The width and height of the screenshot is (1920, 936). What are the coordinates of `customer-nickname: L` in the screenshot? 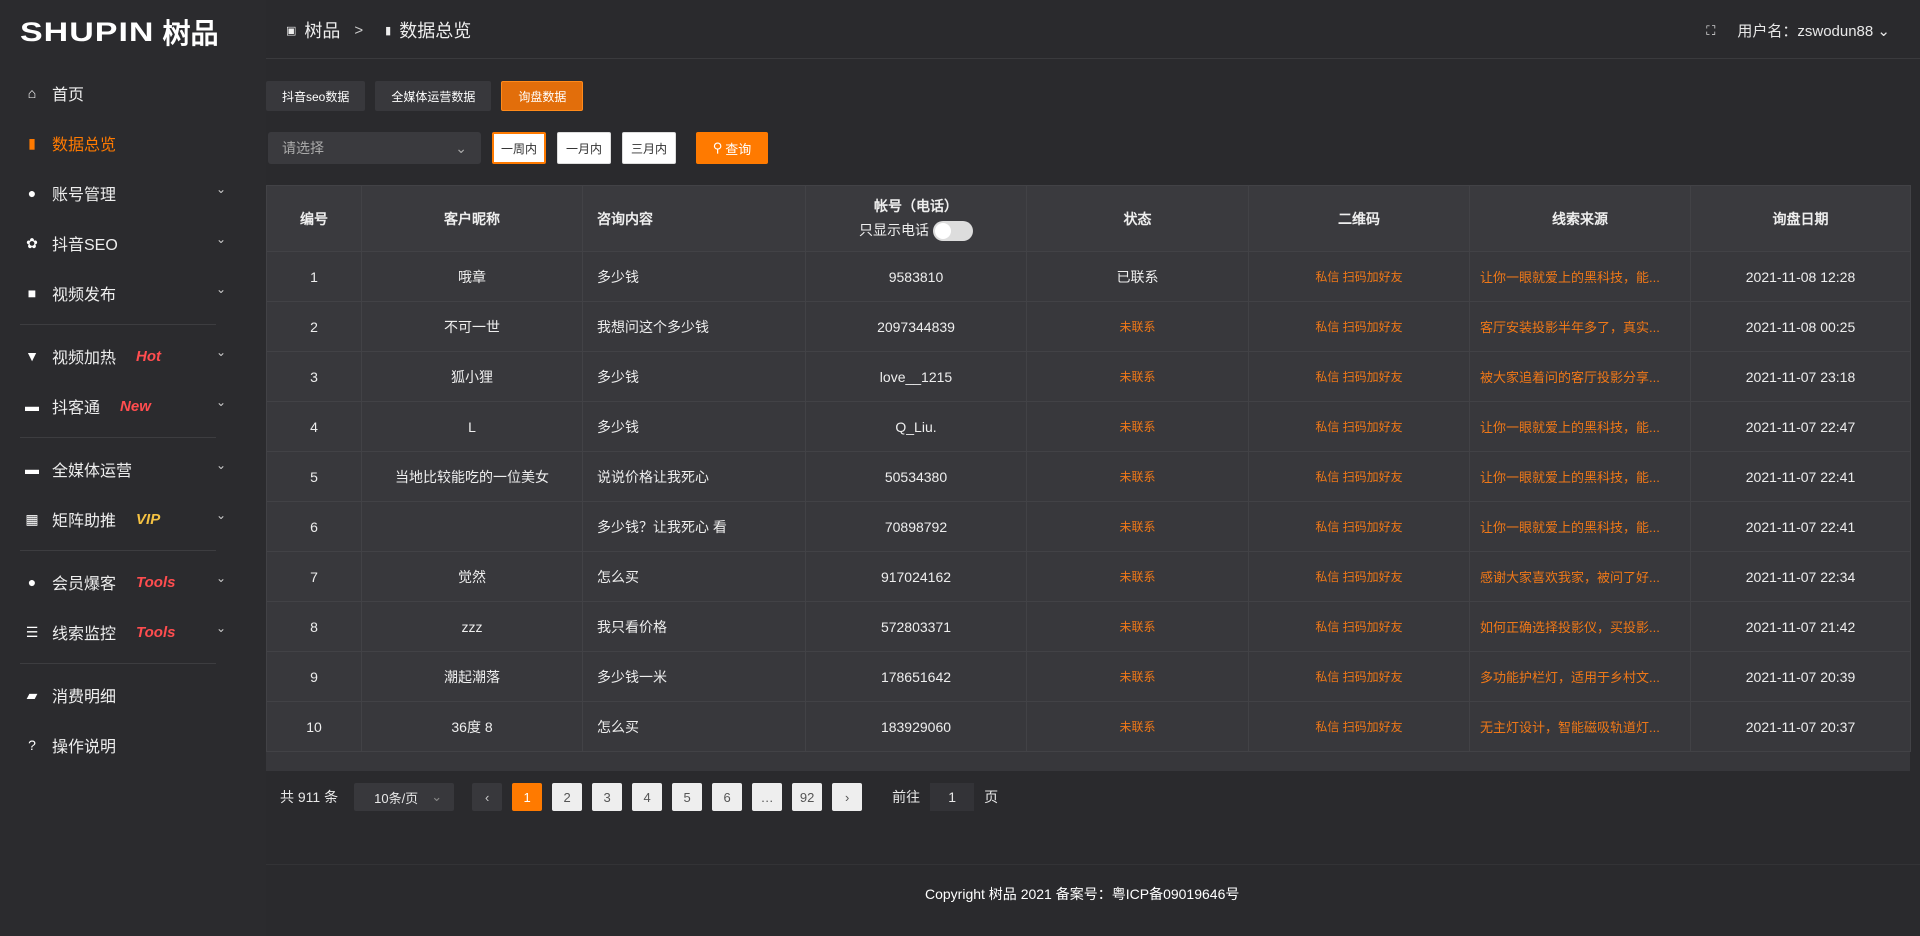 It's located at (472, 426).